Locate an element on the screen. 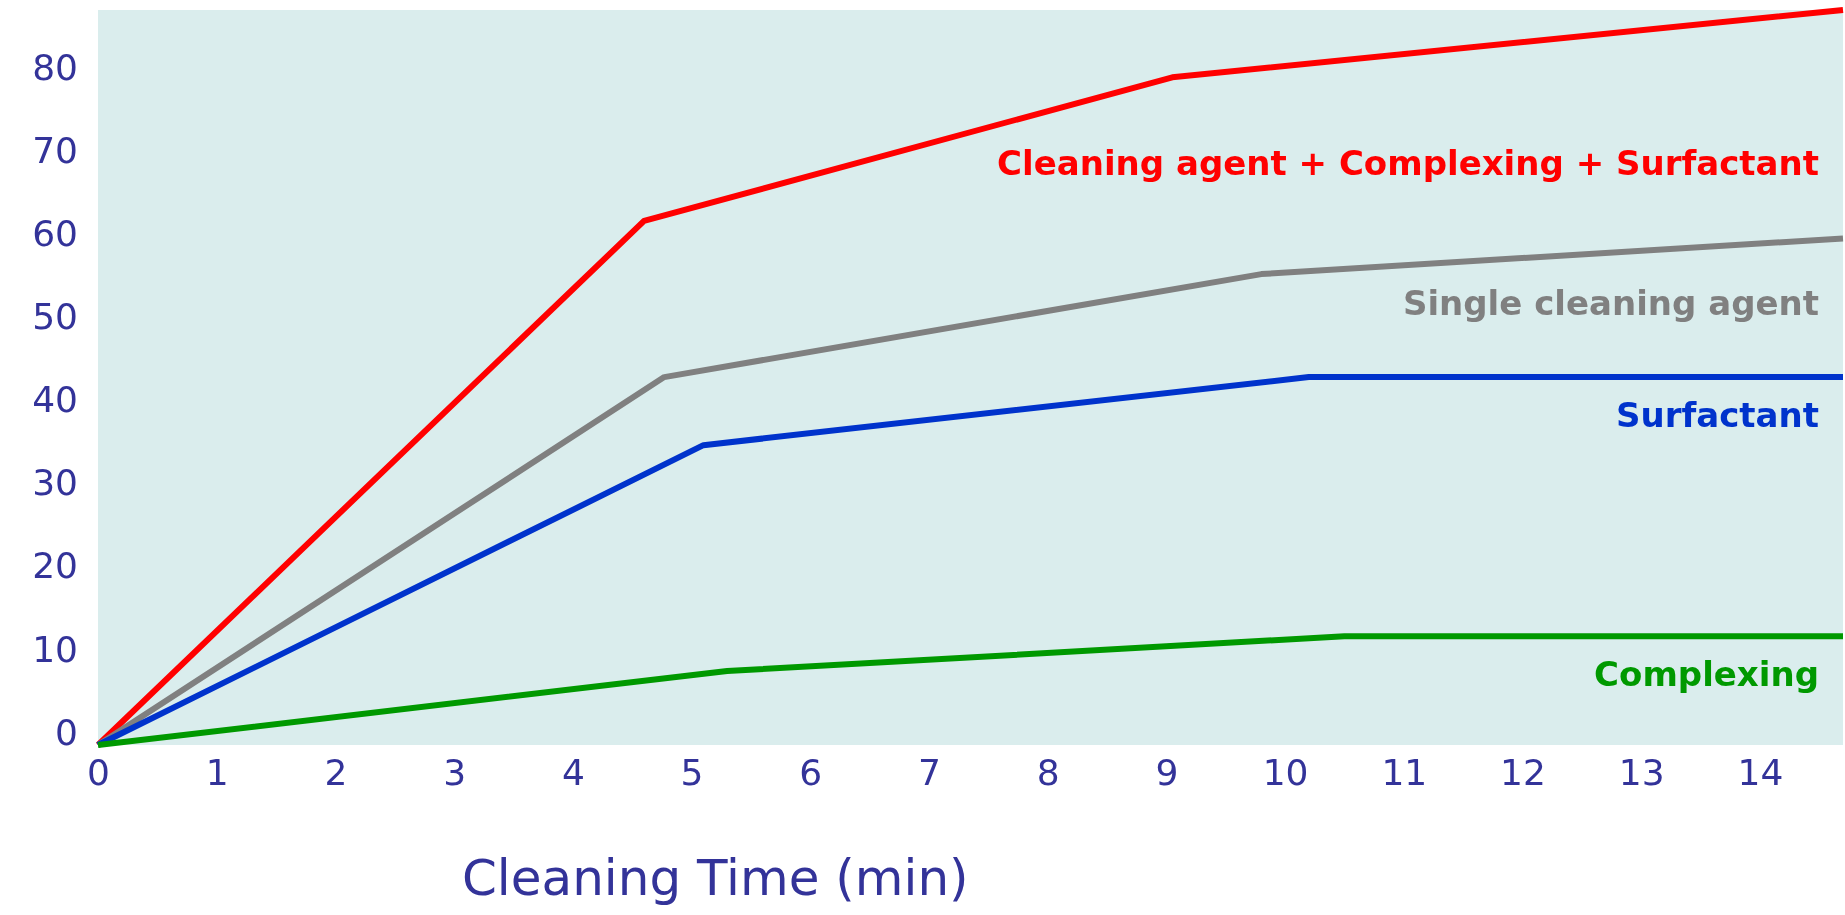  x-tick-label: 9 is located at coordinates (1167, 772).